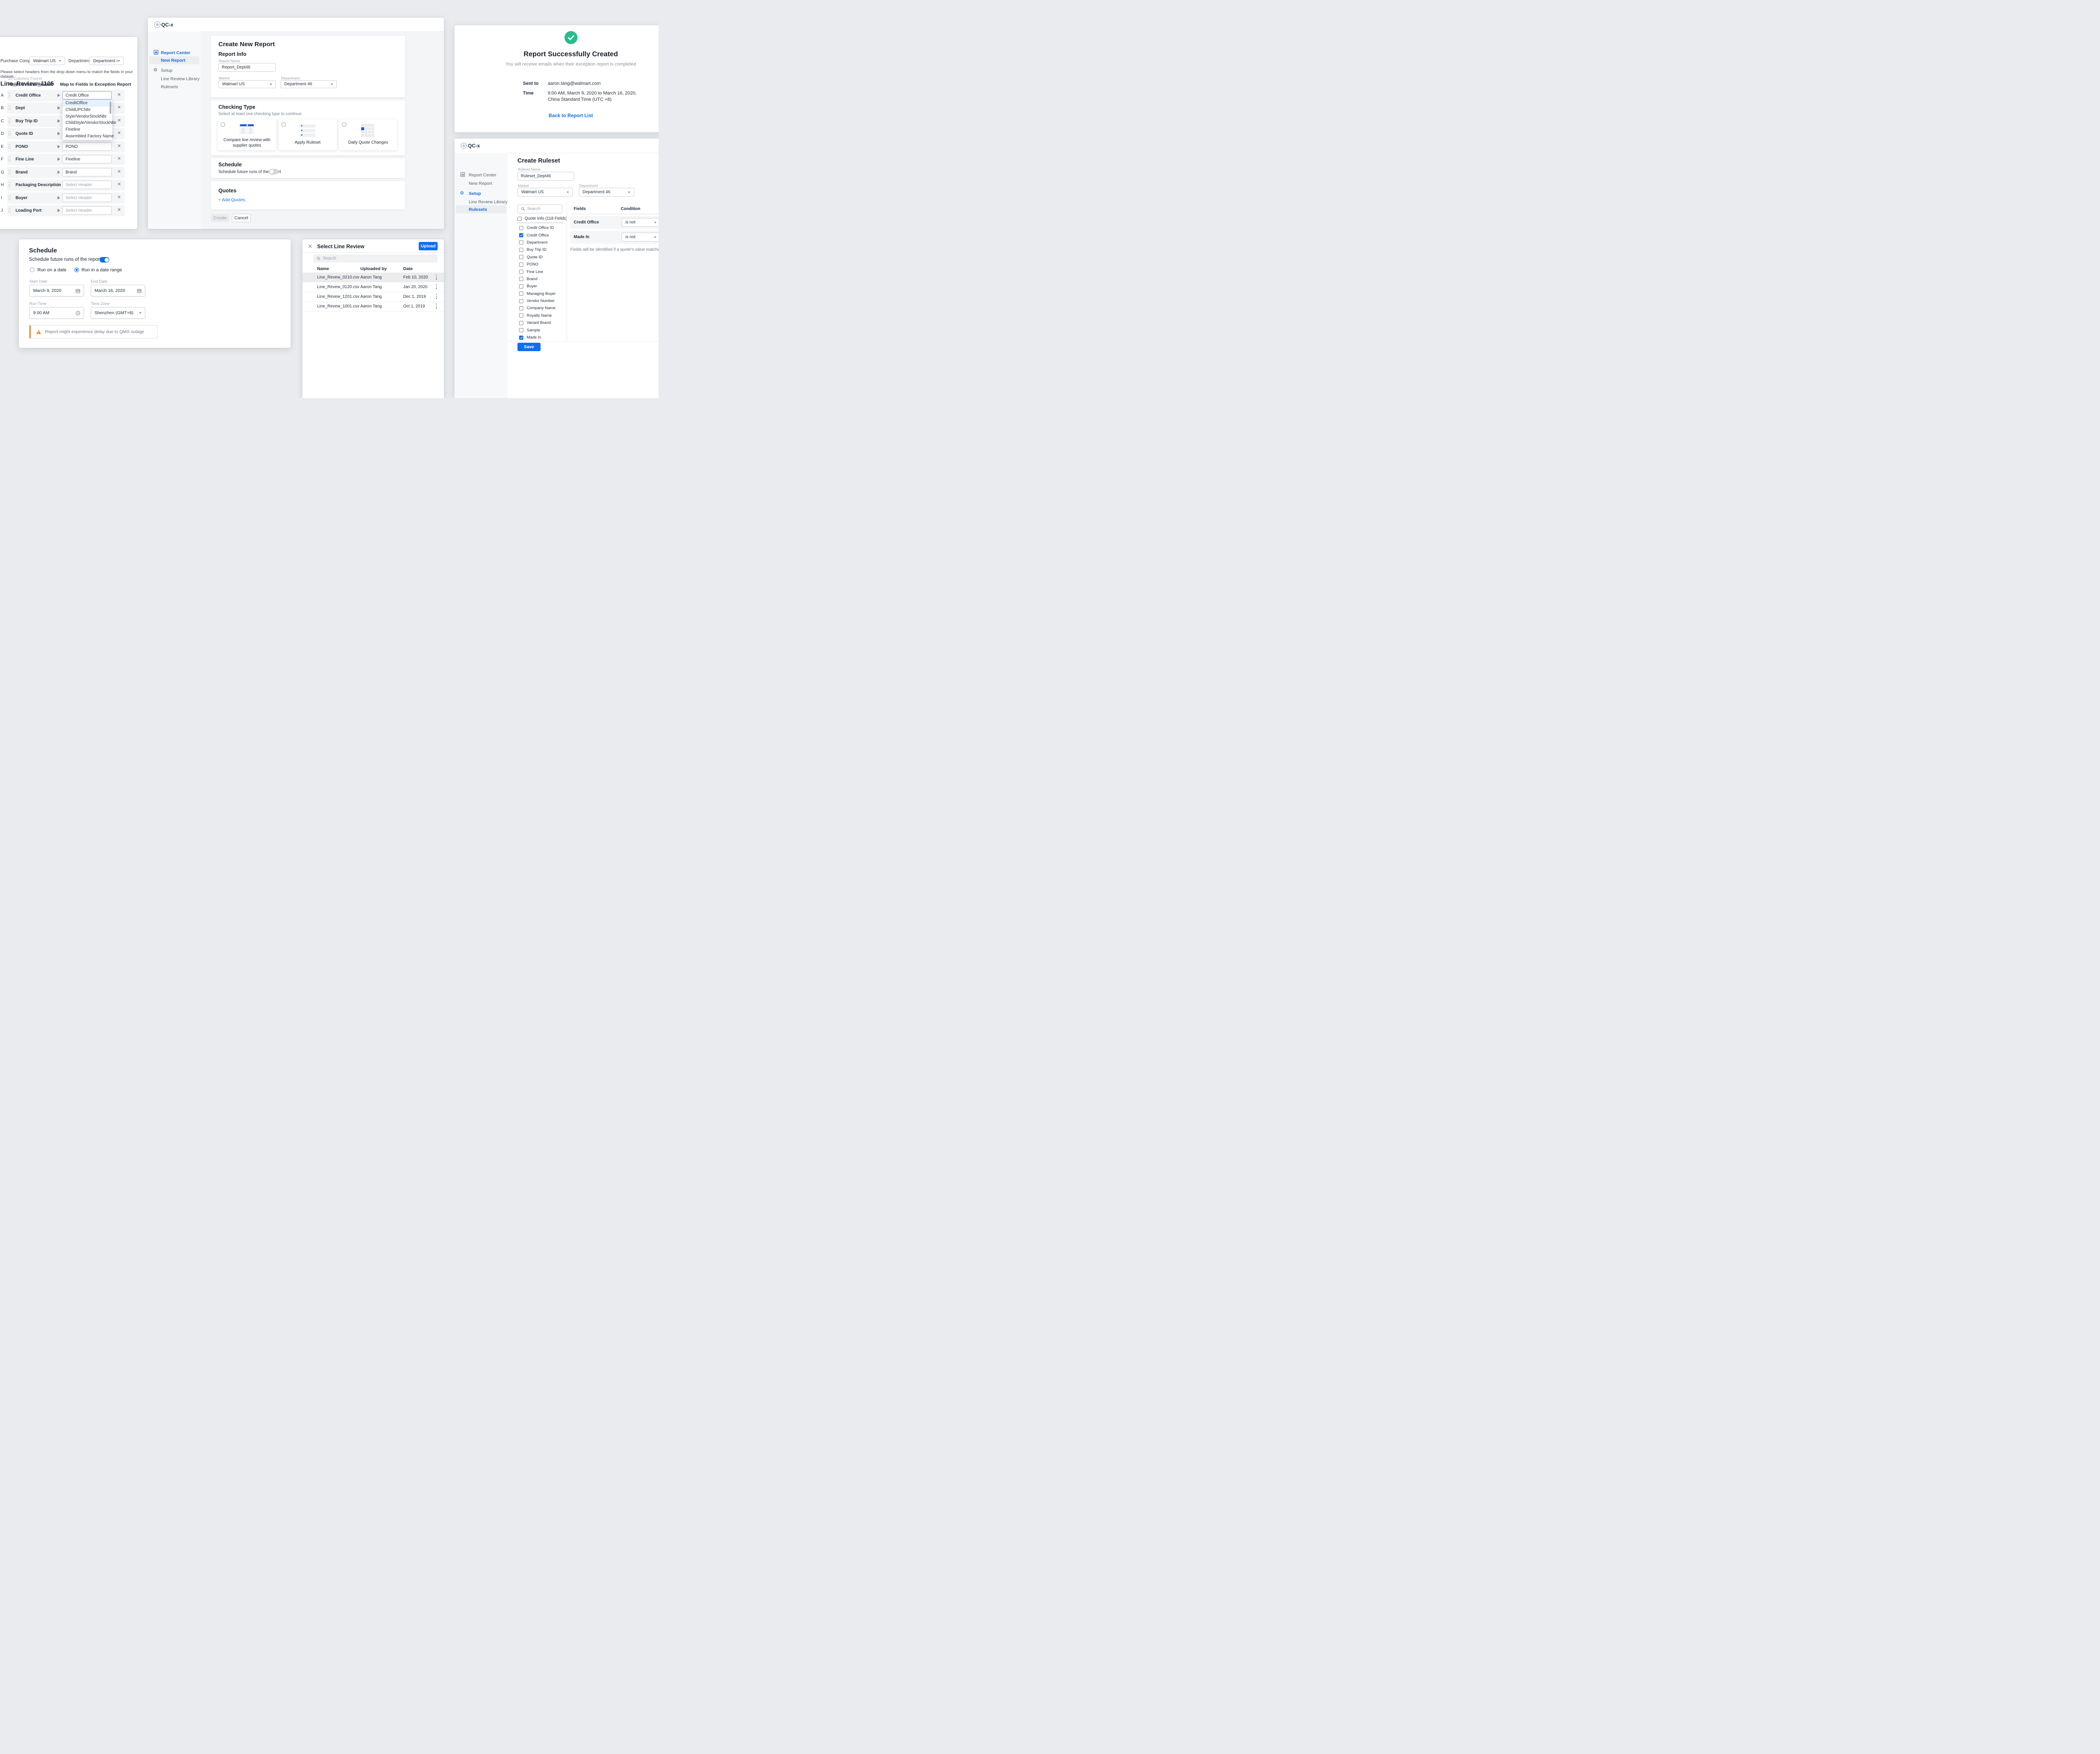  I want to click on field-checkbox-item: Department, so click(537, 242).